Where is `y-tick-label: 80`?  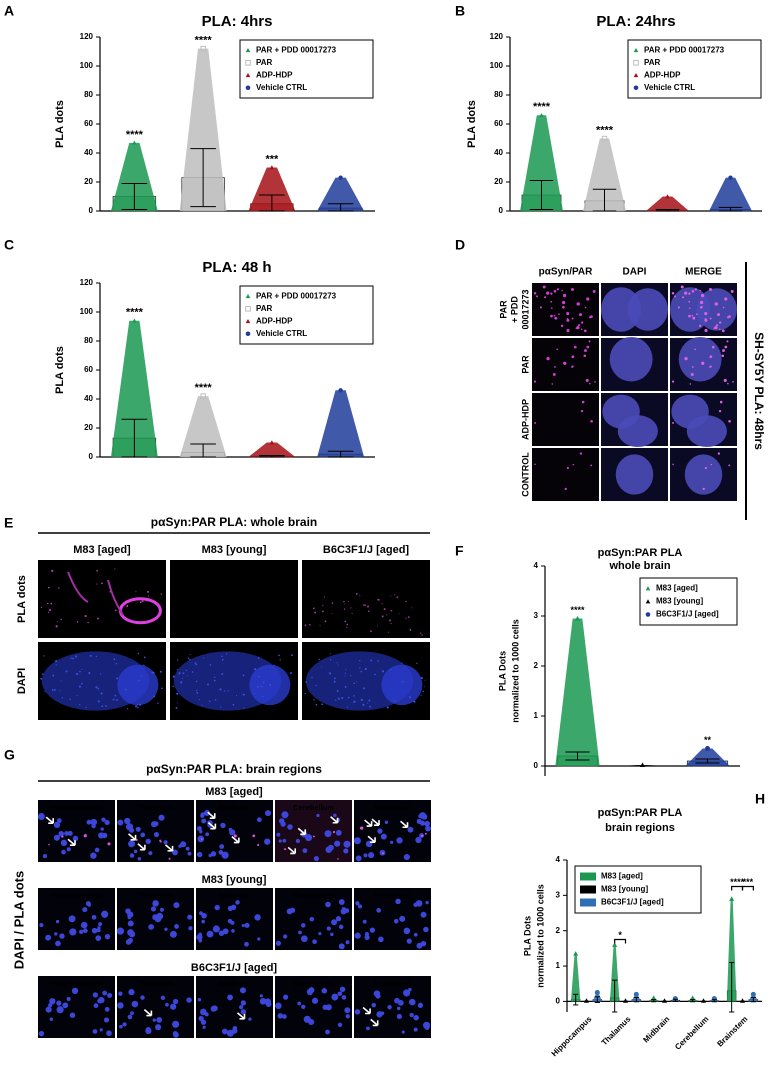
y-tick-label: 80 is located at coordinates (498, 94).